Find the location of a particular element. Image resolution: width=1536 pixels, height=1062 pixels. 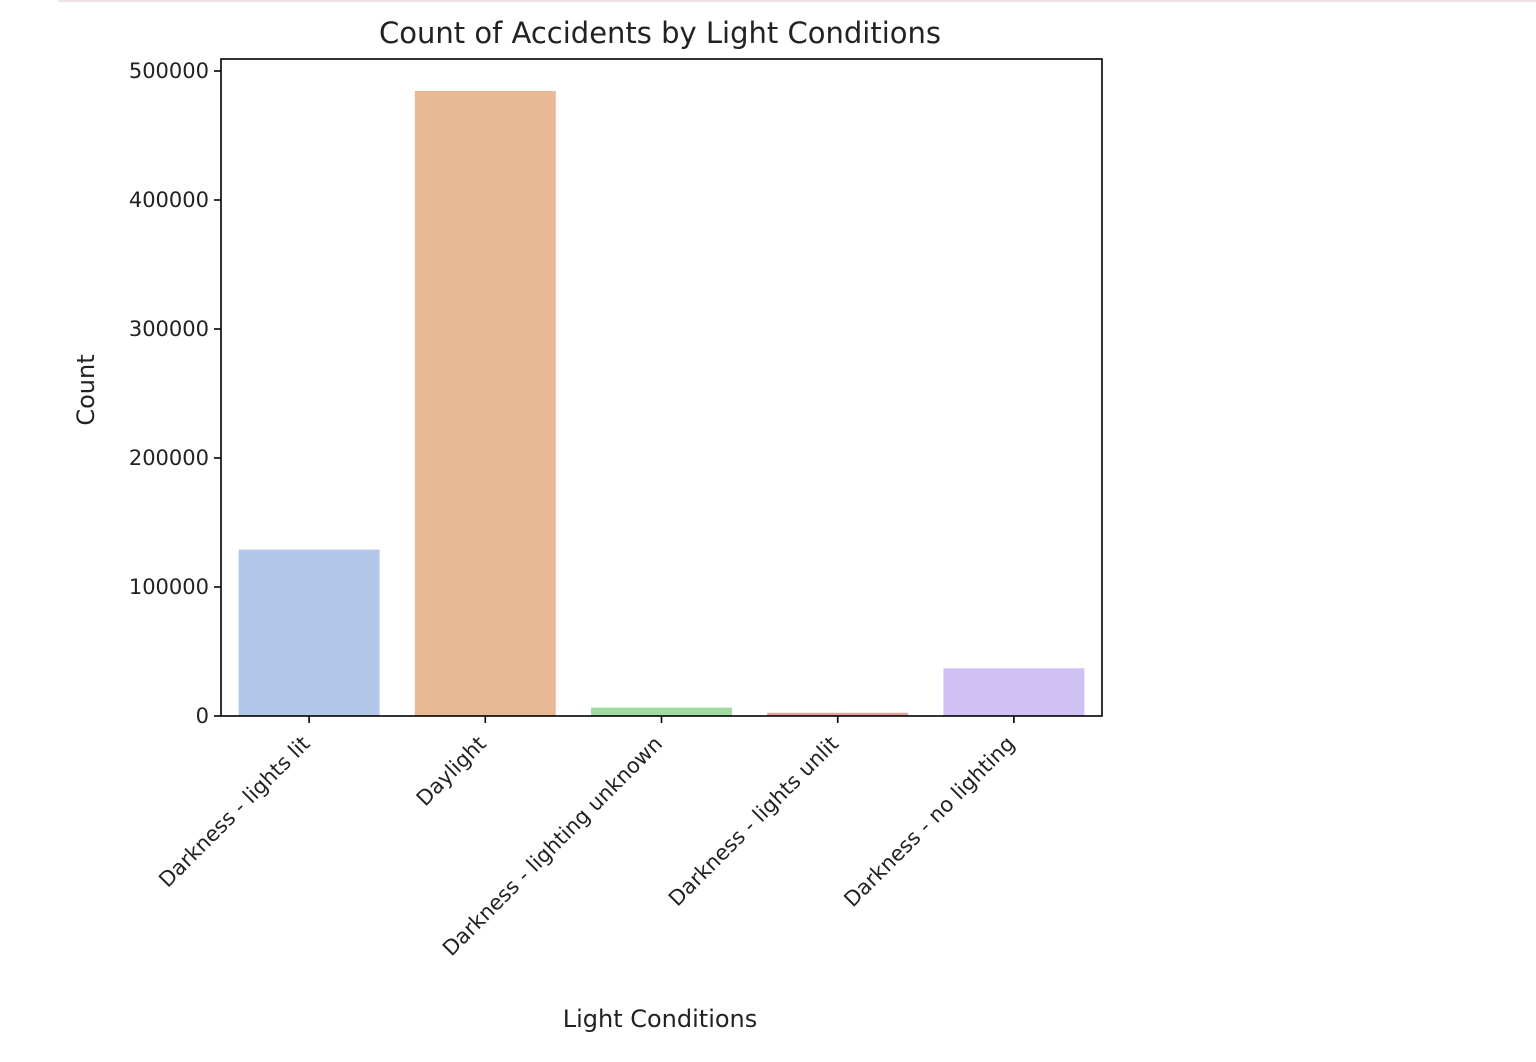

x-tick-label: Darkness - no lighting is located at coordinates (929, 822).